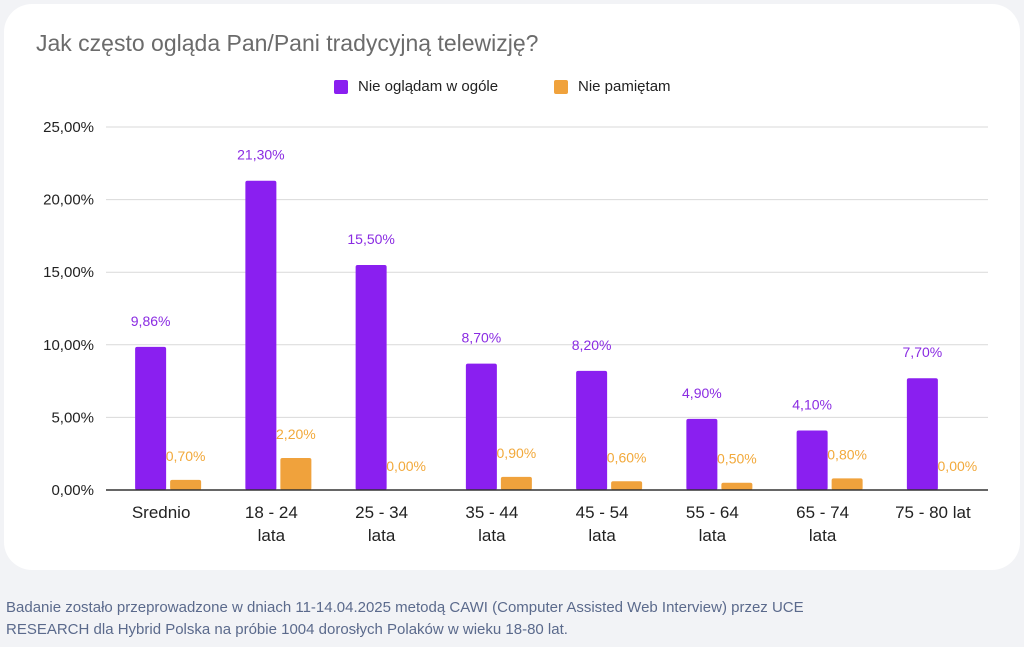 This screenshot has height=647, width=1024. What do you see at coordinates (72, 490) in the screenshot?
I see `y-tick-label: 0,00%` at bounding box center [72, 490].